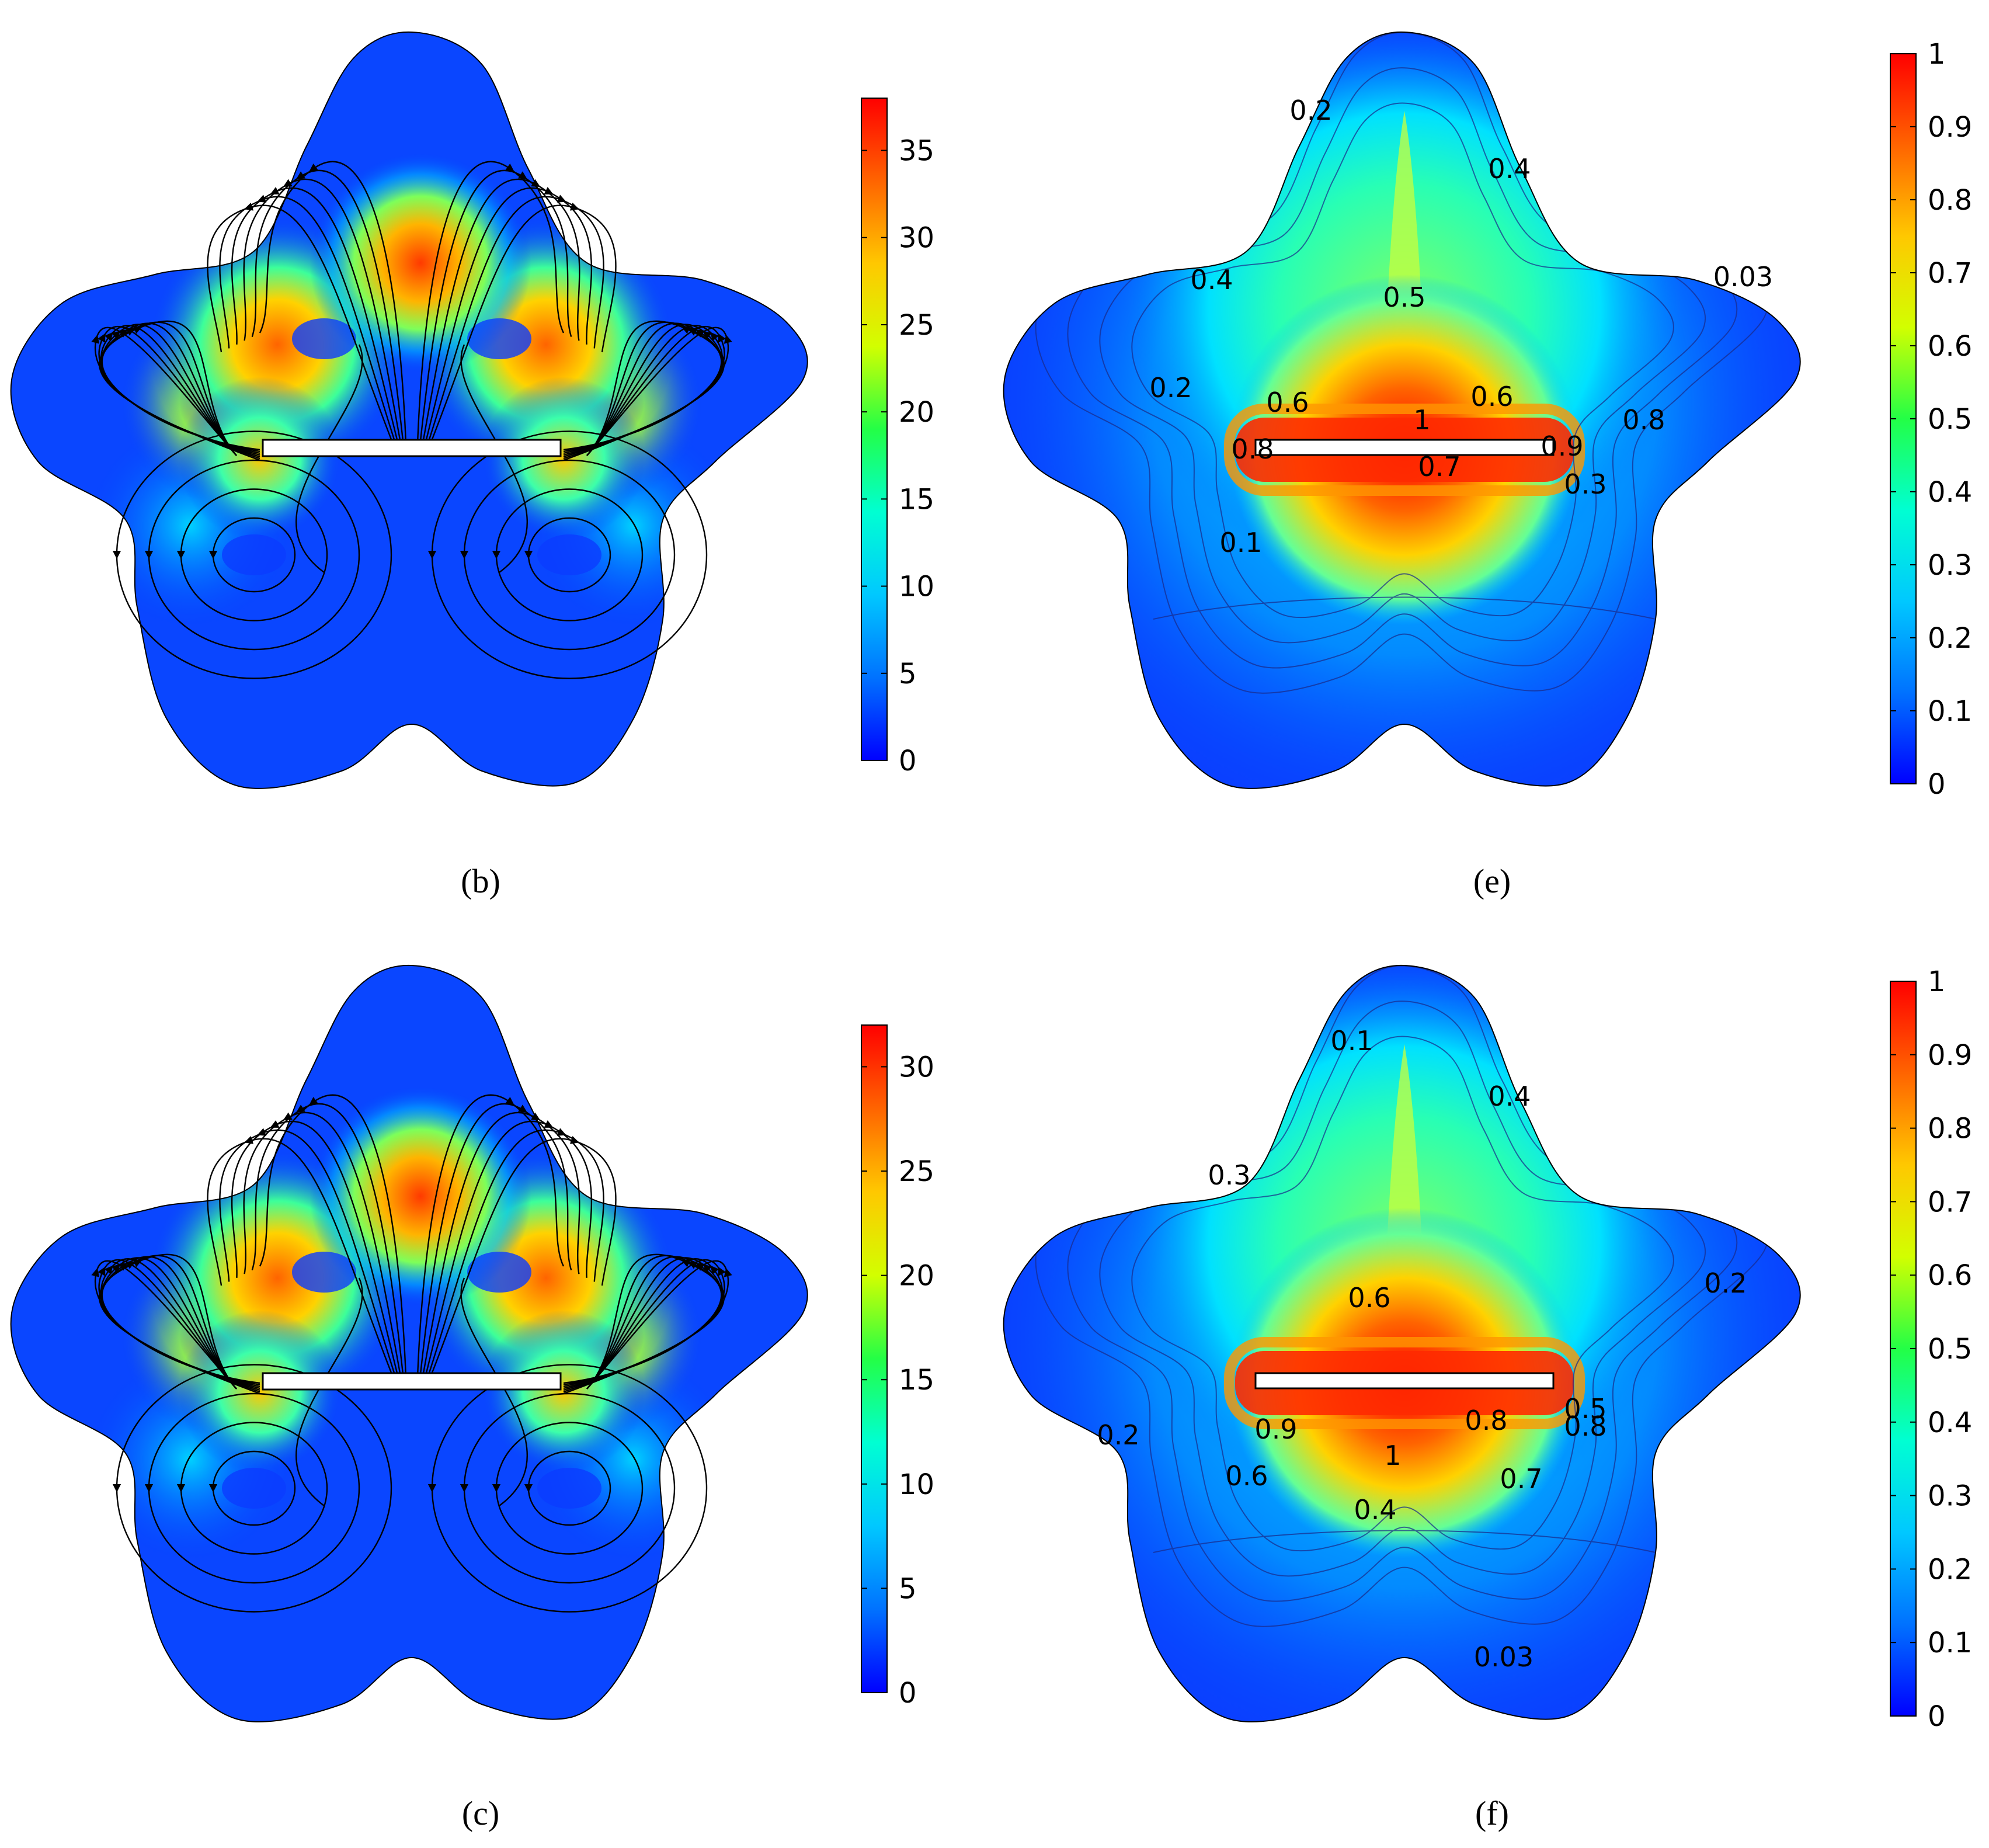 This screenshot has width=1989, height=1848. What do you see at coordinates (916, 151) in the screenshot?
I see `colorbar-tick-label: 35` at bounding box center [916, 151].